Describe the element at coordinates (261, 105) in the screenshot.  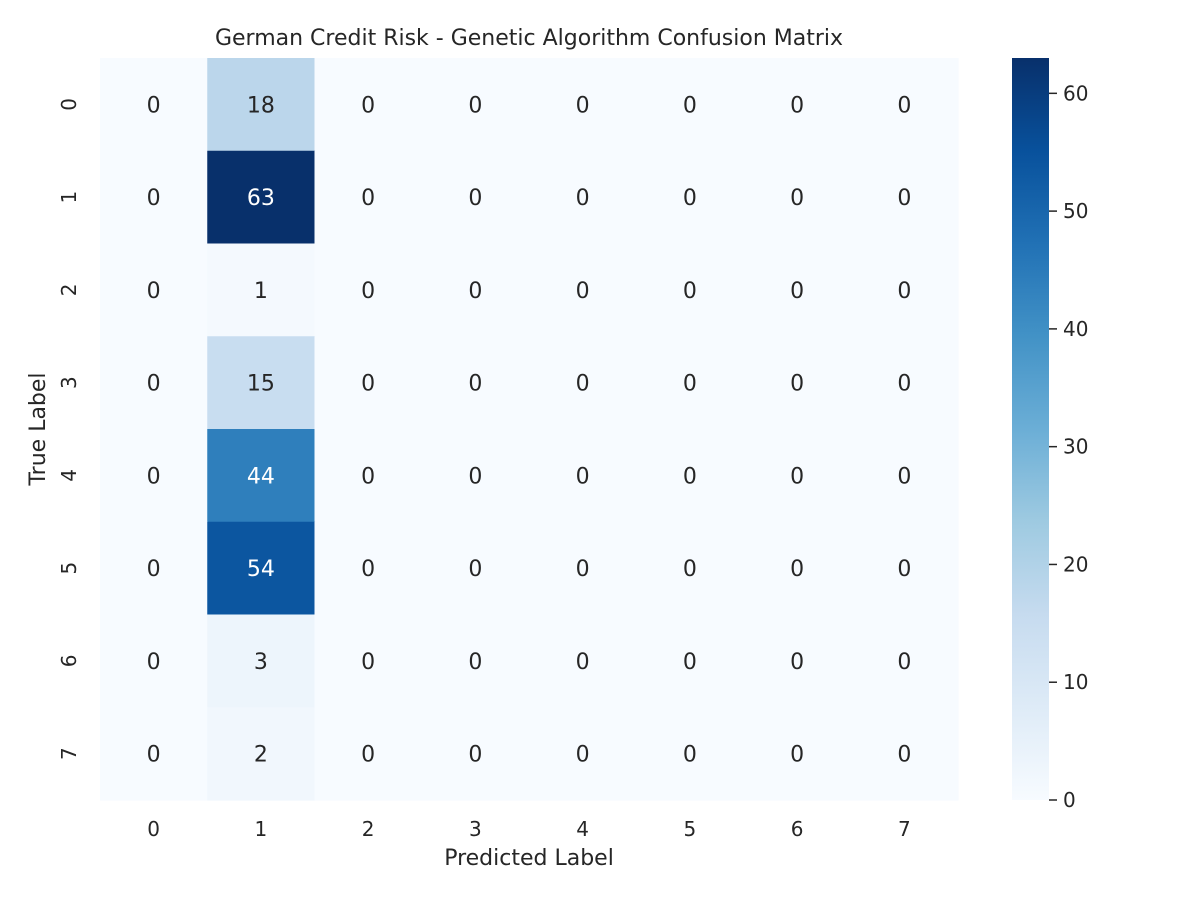
I see `cell-value-label: 18` at that location.